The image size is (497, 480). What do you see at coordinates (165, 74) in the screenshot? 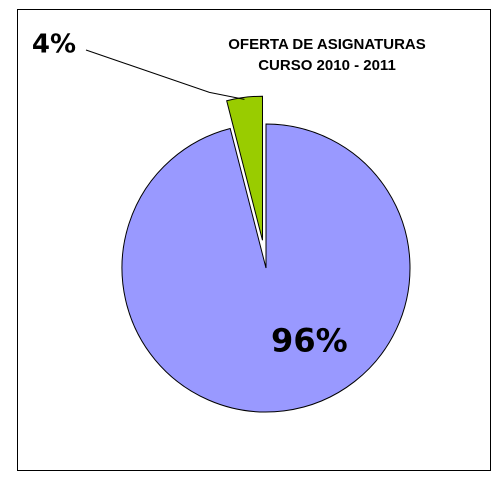
I see `leader-line` at bounding box center [165, 74].